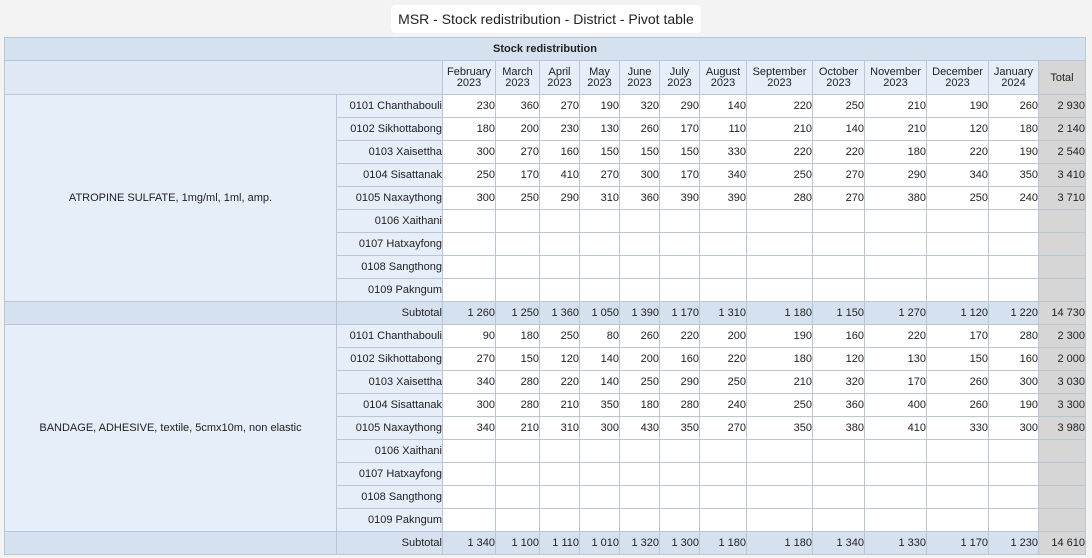  I want to click on value-cell: 180, so click(639, 405).